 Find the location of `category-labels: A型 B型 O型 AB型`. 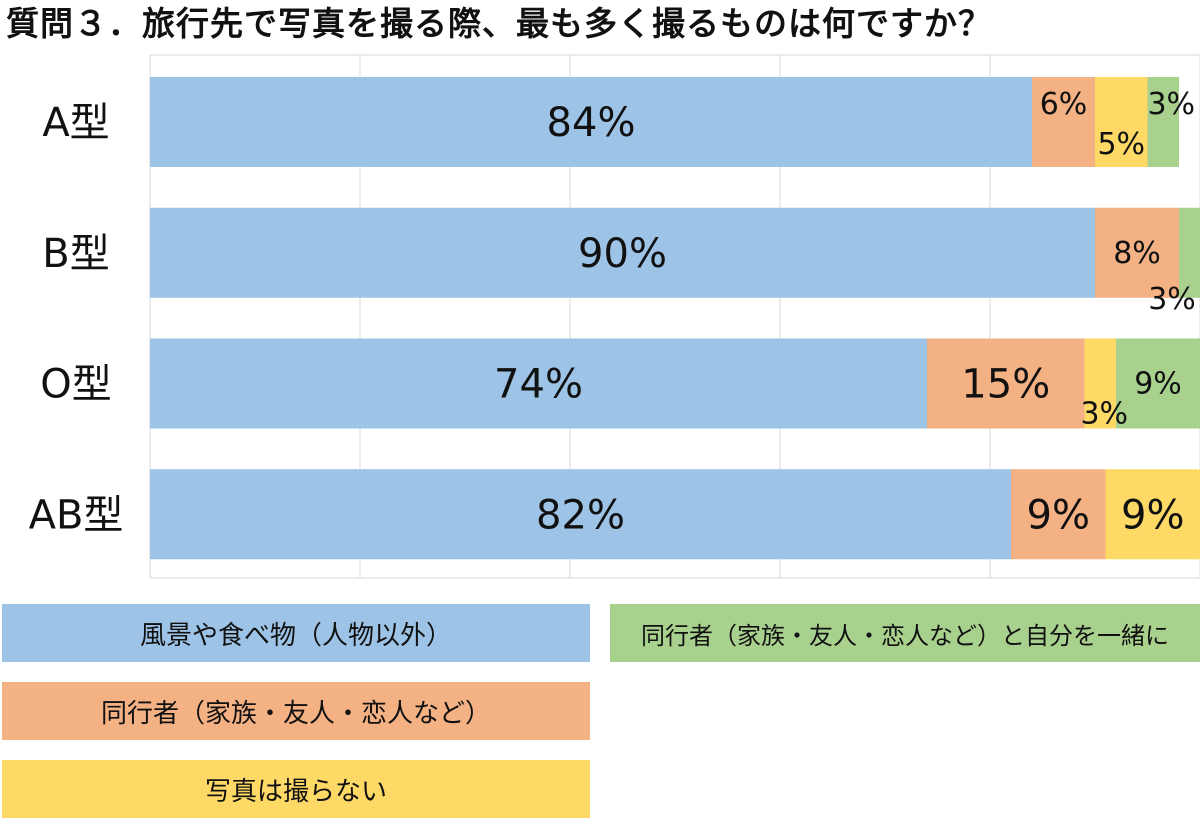

category-labels: A型 B型 O型 AB型 is located at coordinates (76, 319).